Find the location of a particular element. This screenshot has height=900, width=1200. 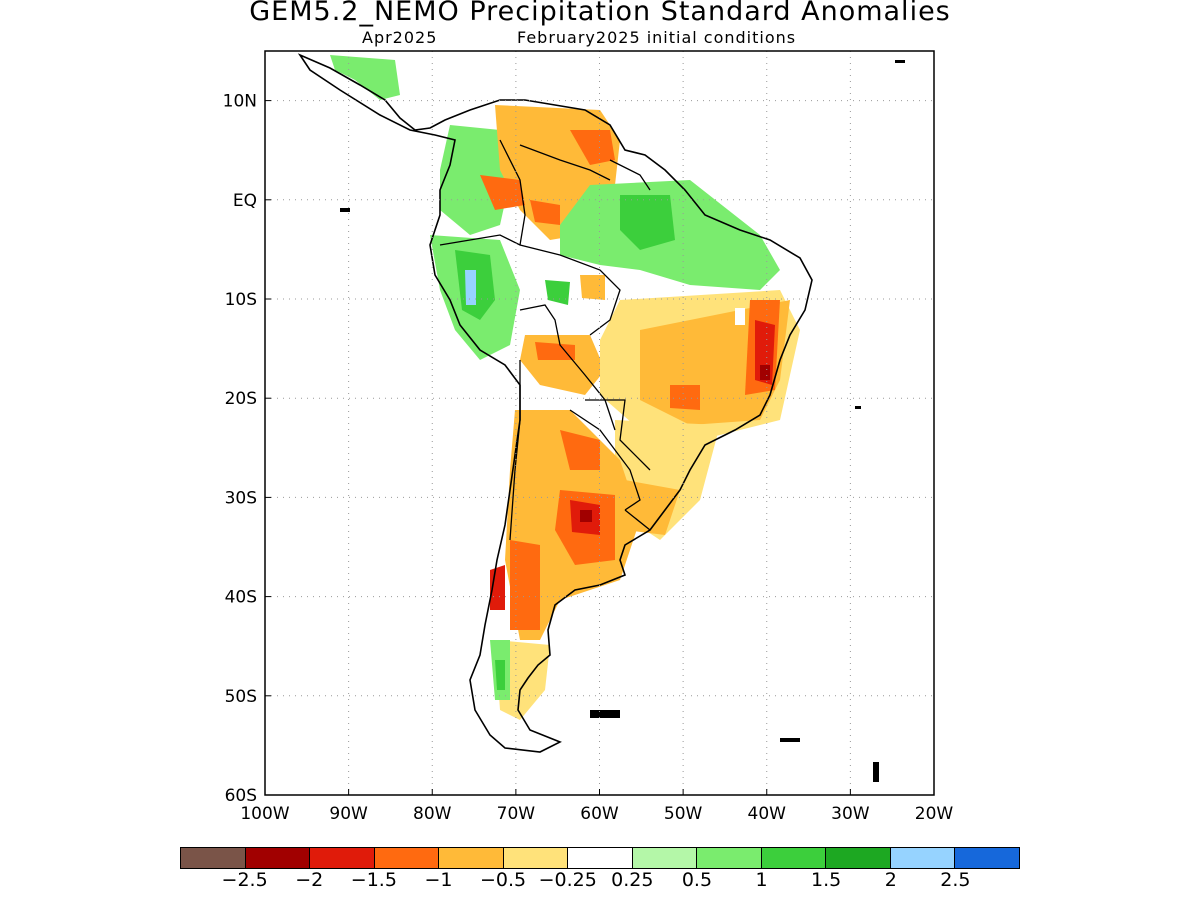

colorbar-label: −1.5 is located at coordinates (373, 880).